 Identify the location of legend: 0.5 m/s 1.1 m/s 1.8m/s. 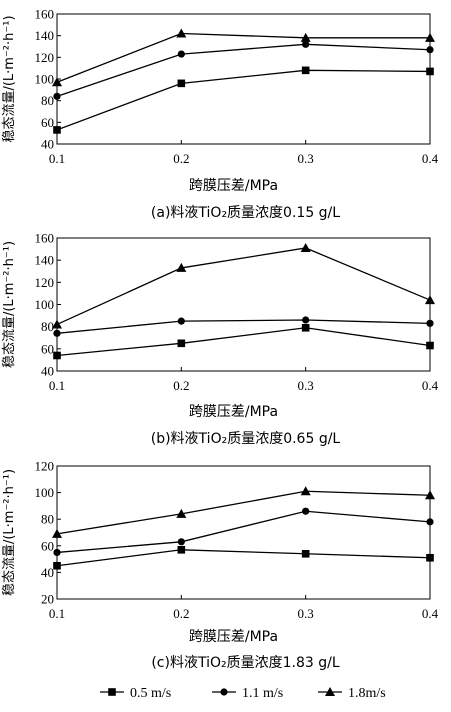
(243, 693).